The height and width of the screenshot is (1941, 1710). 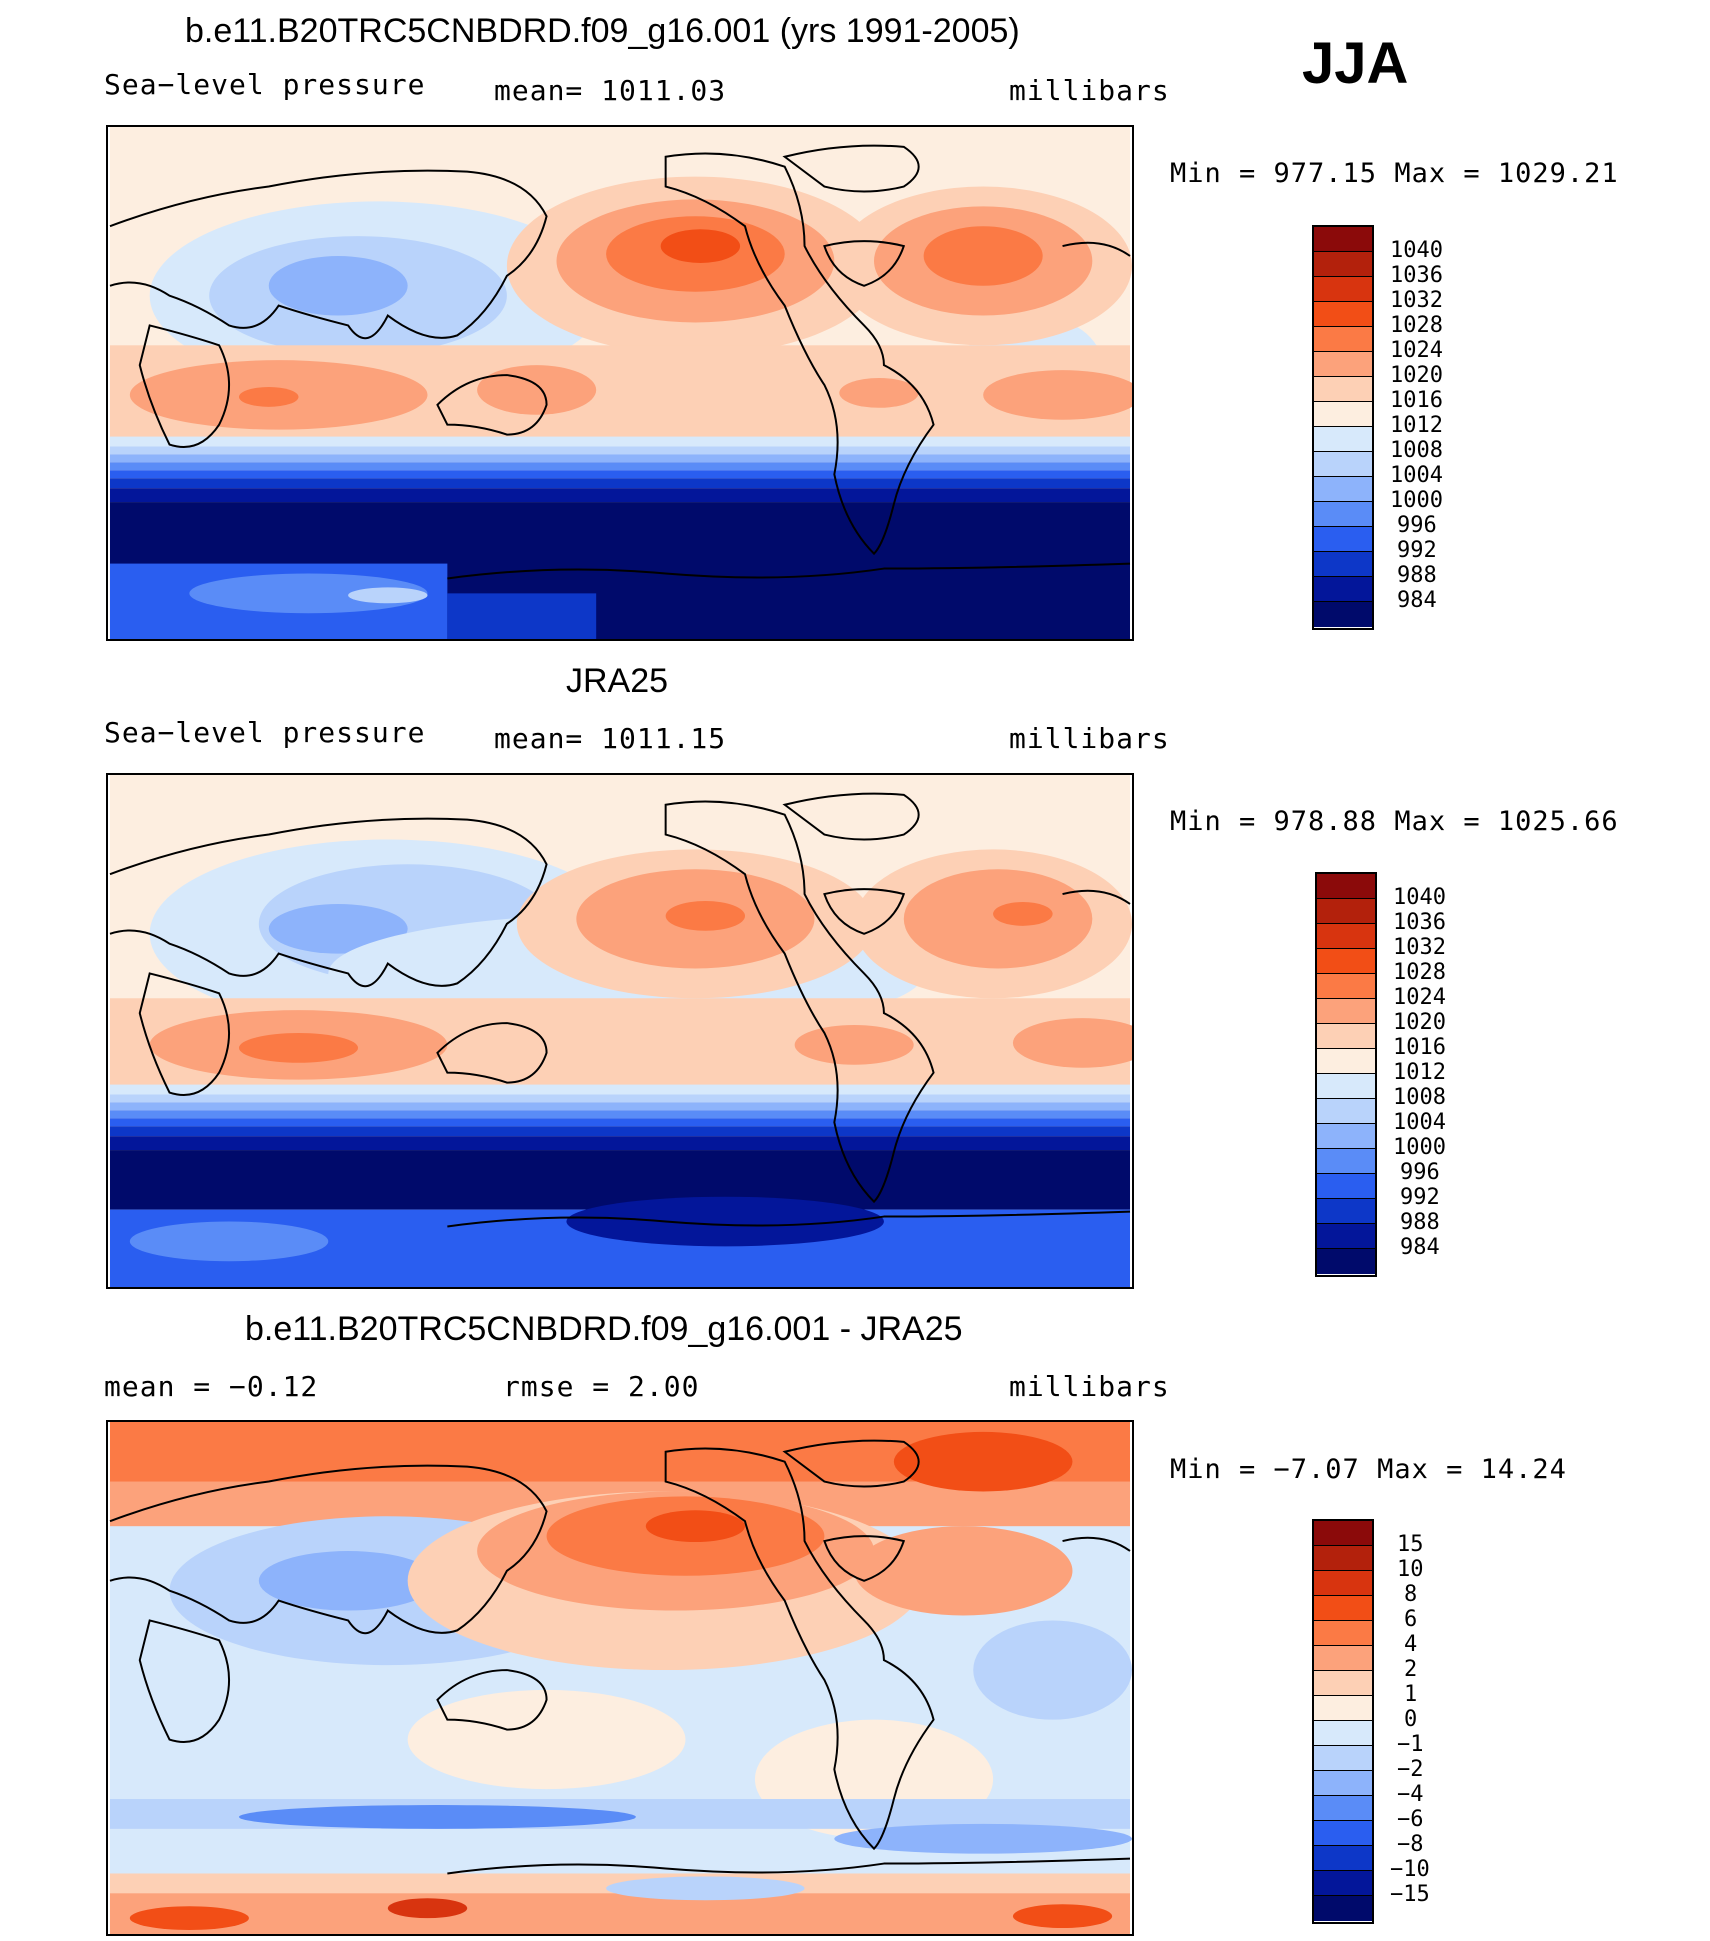 I want to click on legend-tick: −8, so click(x=1410, y=1844).